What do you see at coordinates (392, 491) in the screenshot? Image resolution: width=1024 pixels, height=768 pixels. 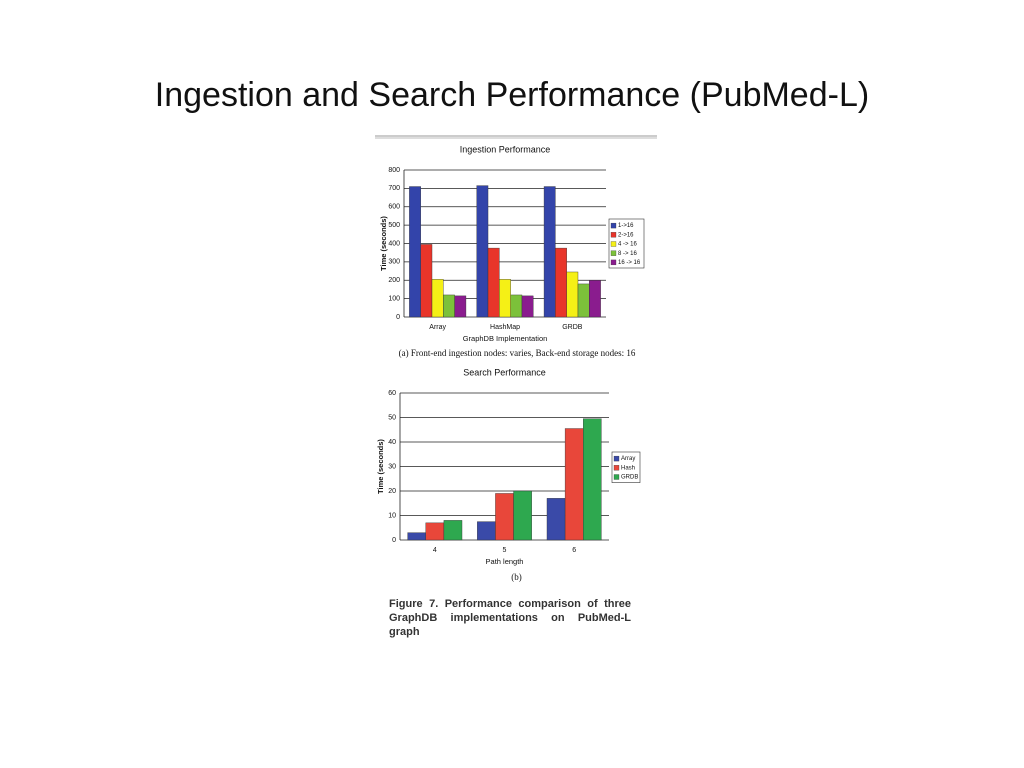 I see `y-tick-label: 20` at bounding box center [392, 491].